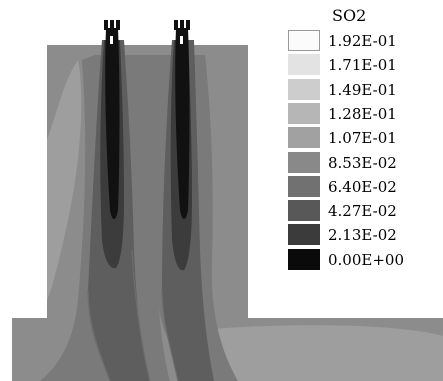 The height and width of the screenshot is (381, 443). What do you see at coordinates (349, 15) in the screenshot?
I see `legend-title: SO2` at bounding box center [349, 15].